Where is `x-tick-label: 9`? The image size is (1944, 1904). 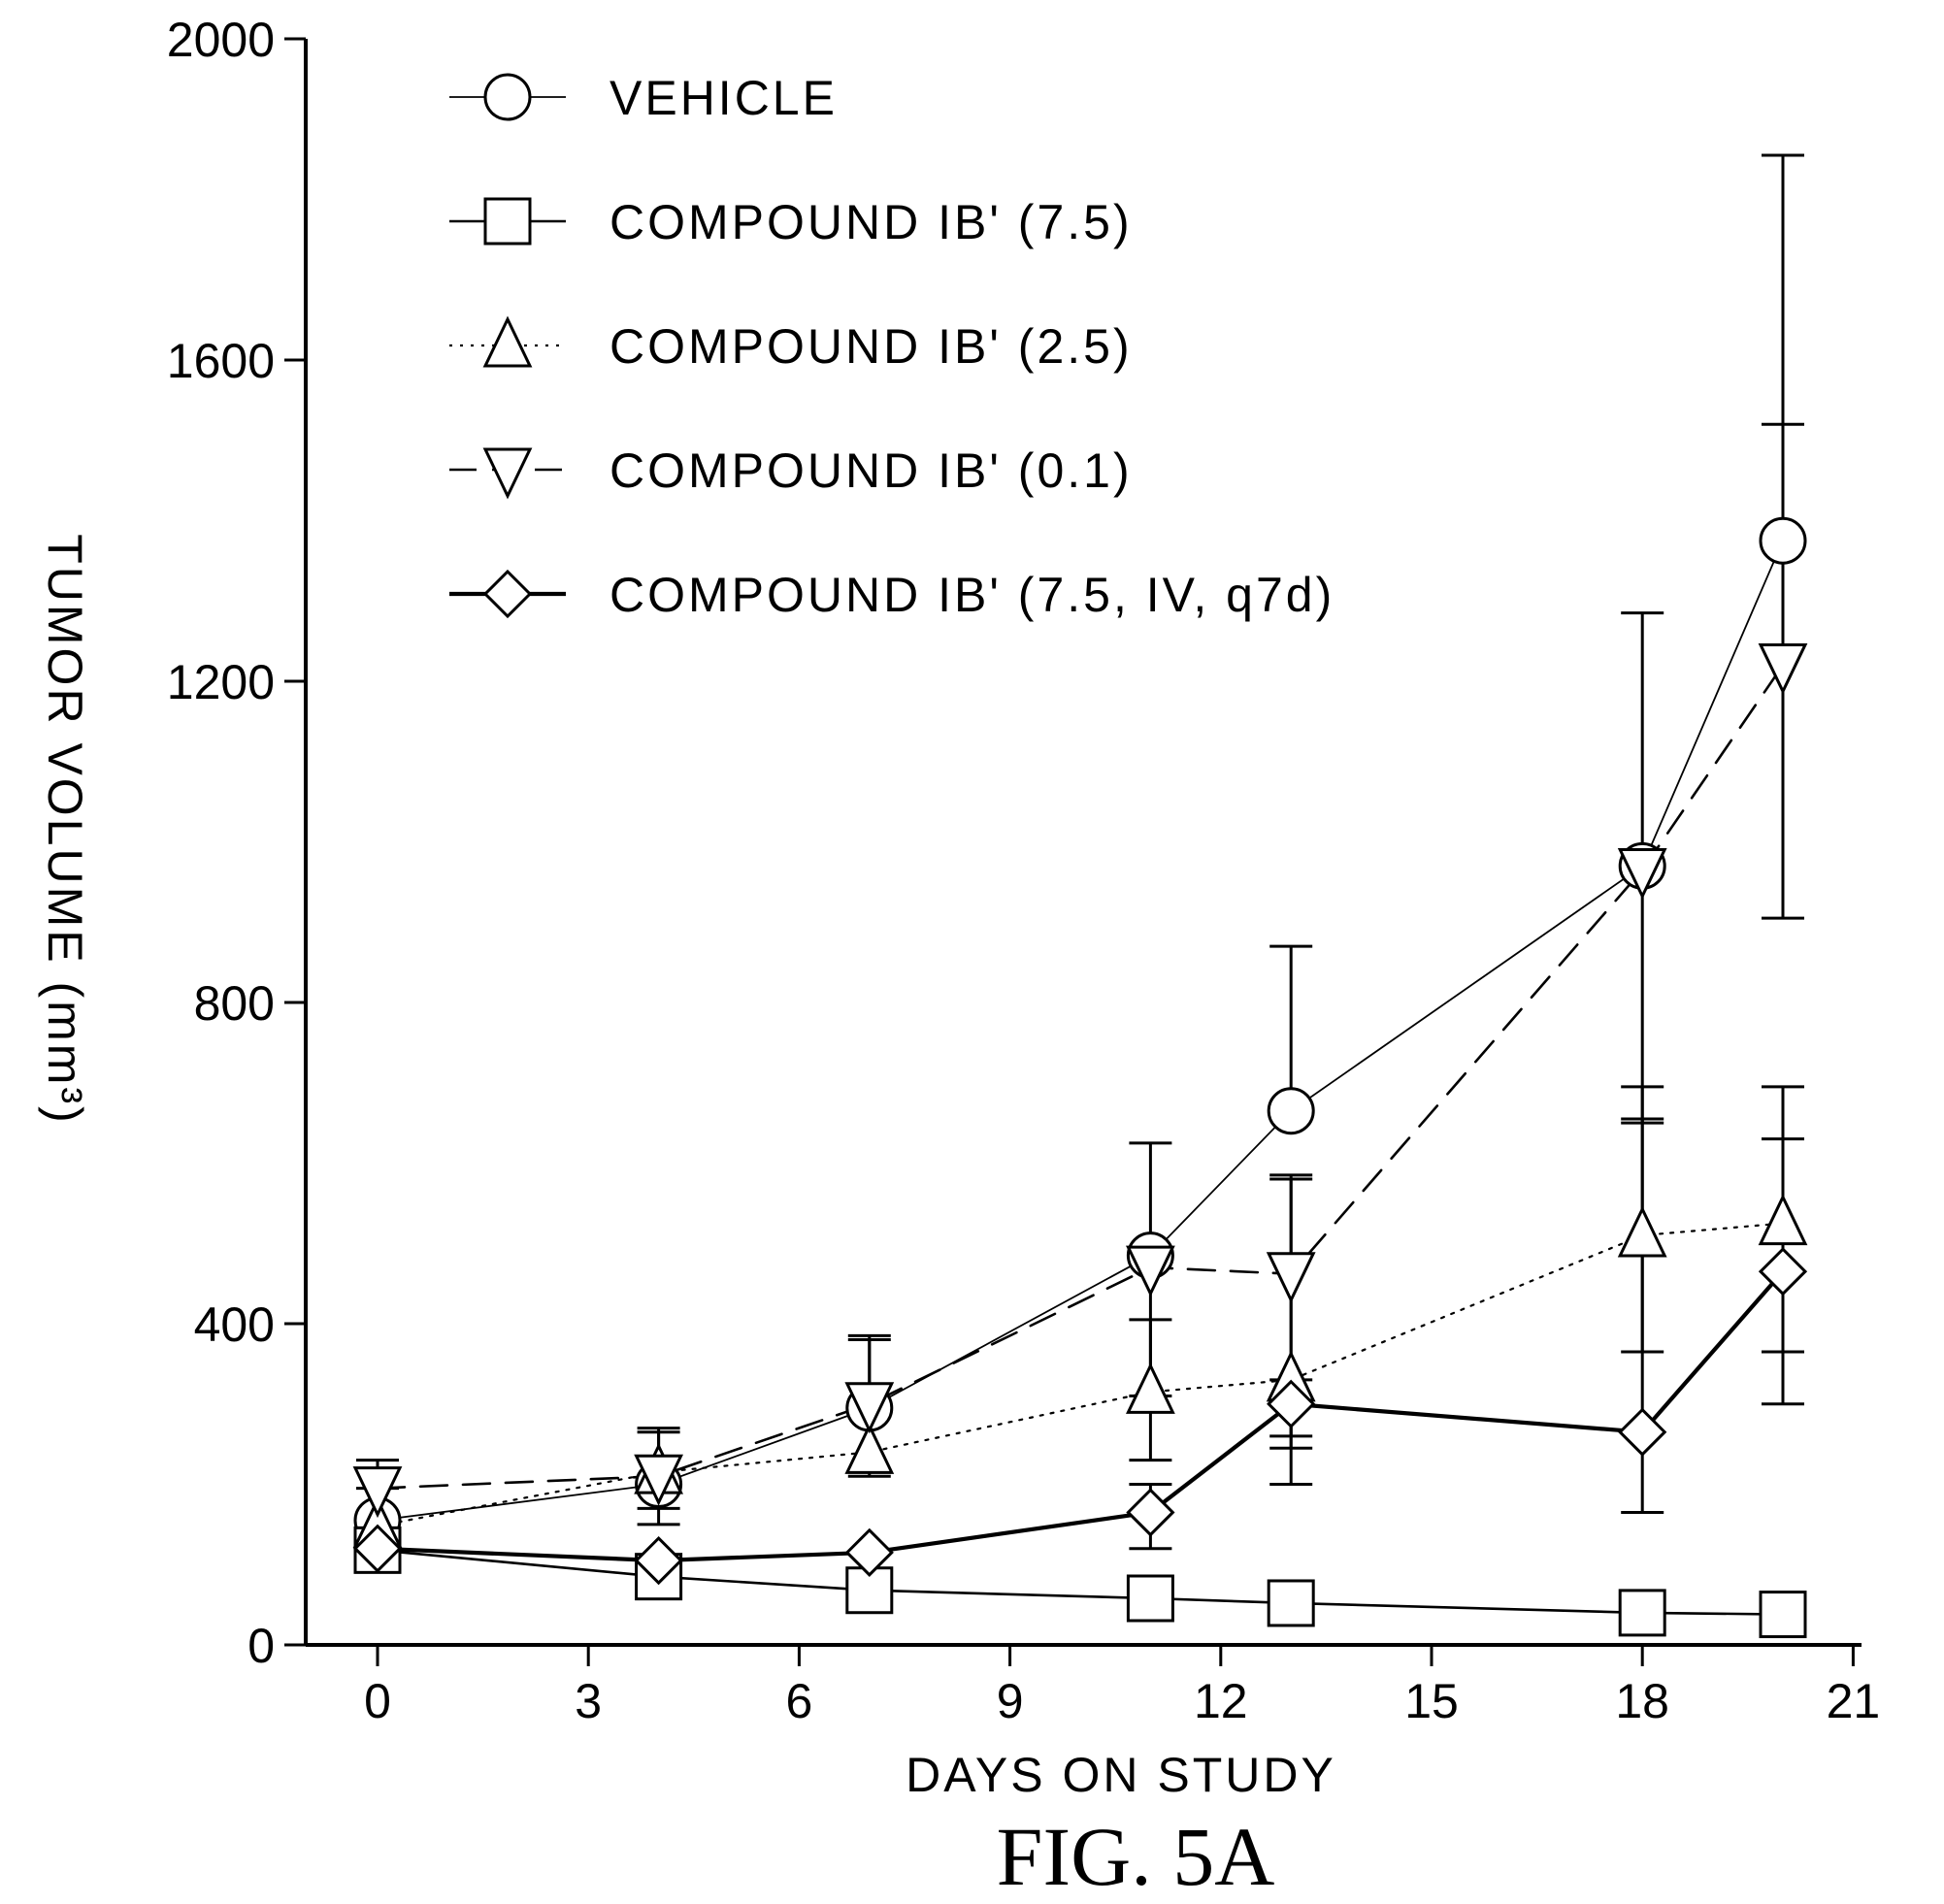 x-tick-label: 9 is located at coordinates (1011, 1701).